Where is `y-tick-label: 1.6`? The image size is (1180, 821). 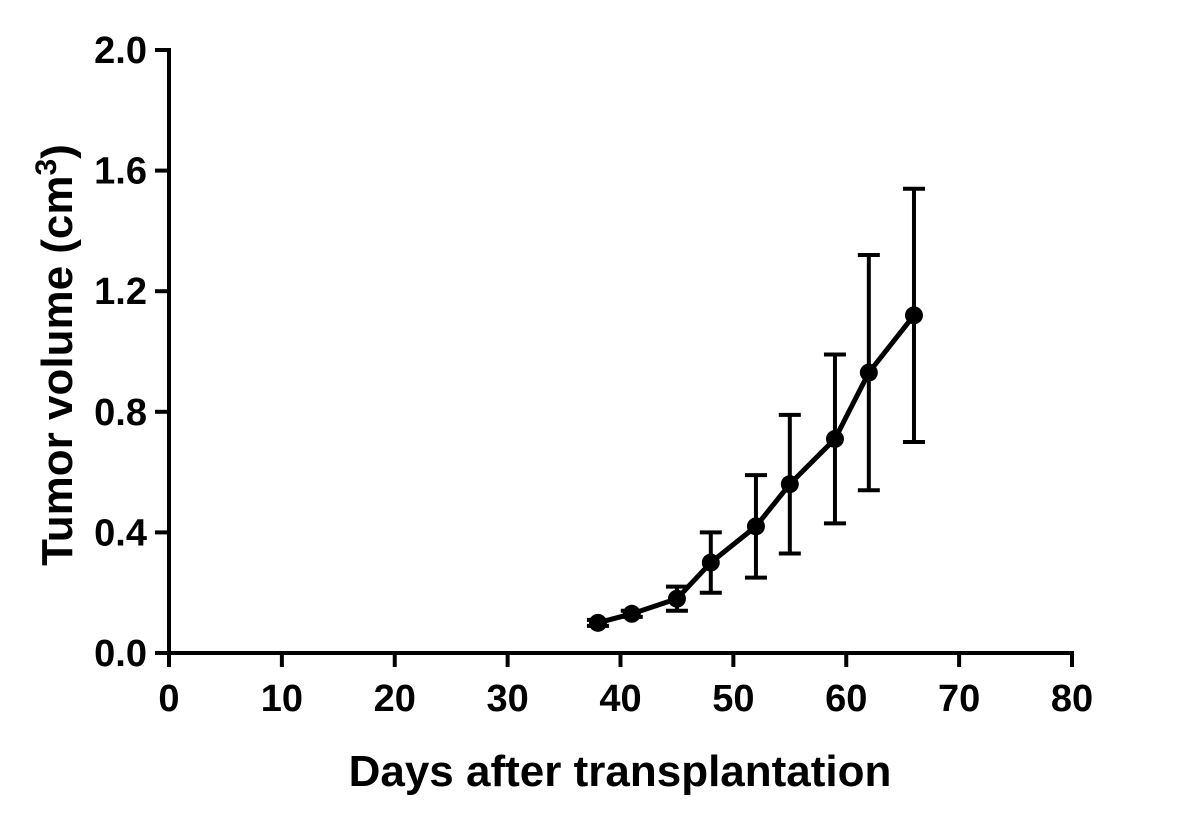
y-tick-label: 1.6 is located at coordinates (120, 172).